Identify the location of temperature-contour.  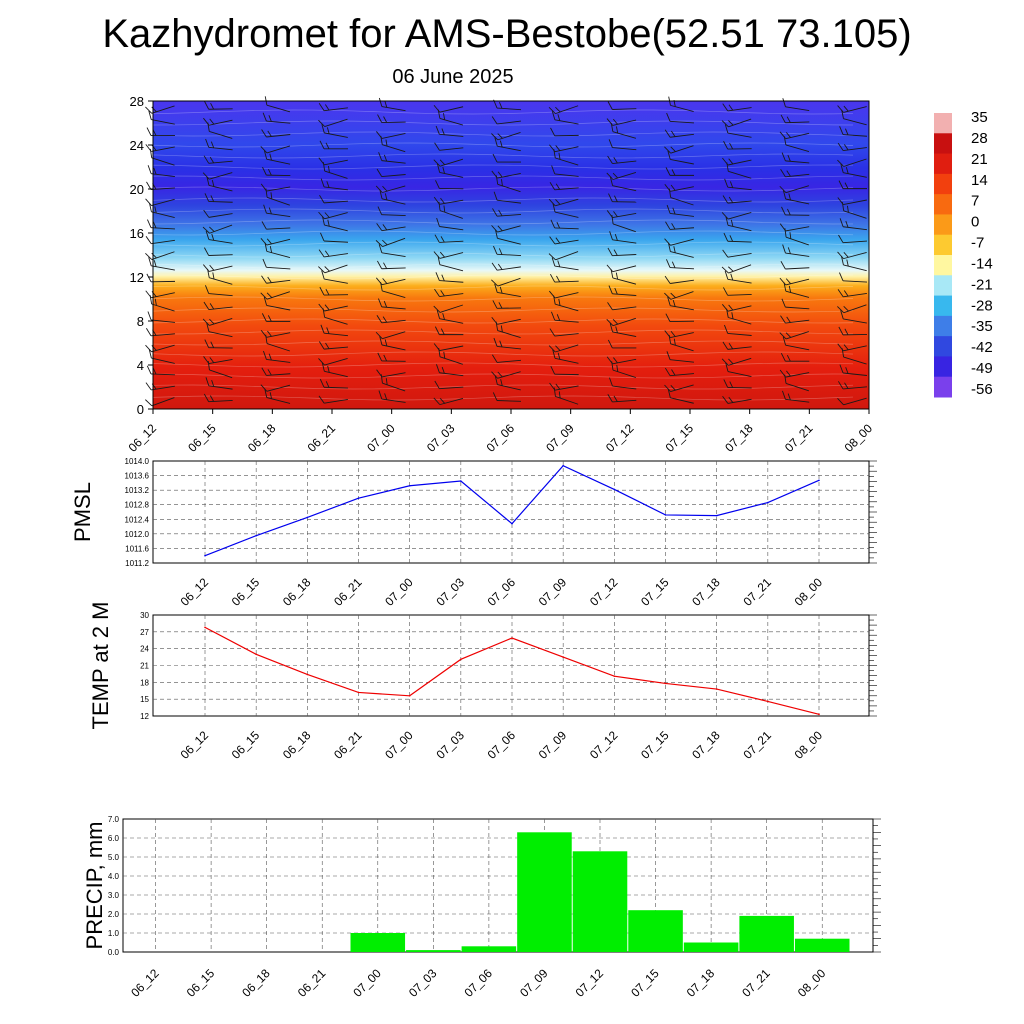
(503, 310).